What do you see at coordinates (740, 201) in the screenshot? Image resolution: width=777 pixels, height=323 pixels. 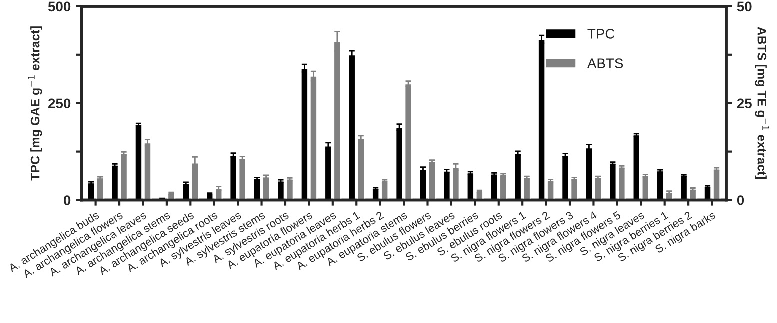 I see `y2-tick-label: 0` at bounding box center [740, 201].